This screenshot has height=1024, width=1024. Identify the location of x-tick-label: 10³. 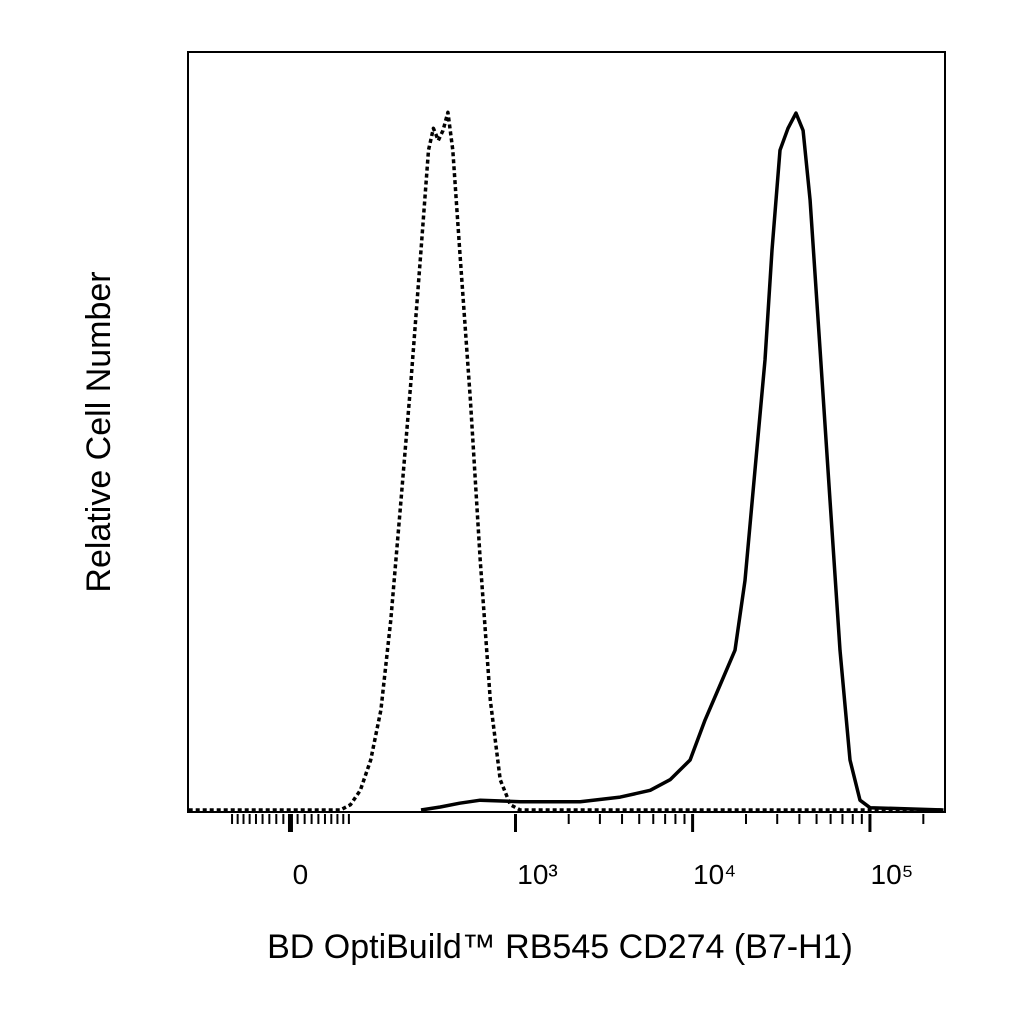
(537, 874).